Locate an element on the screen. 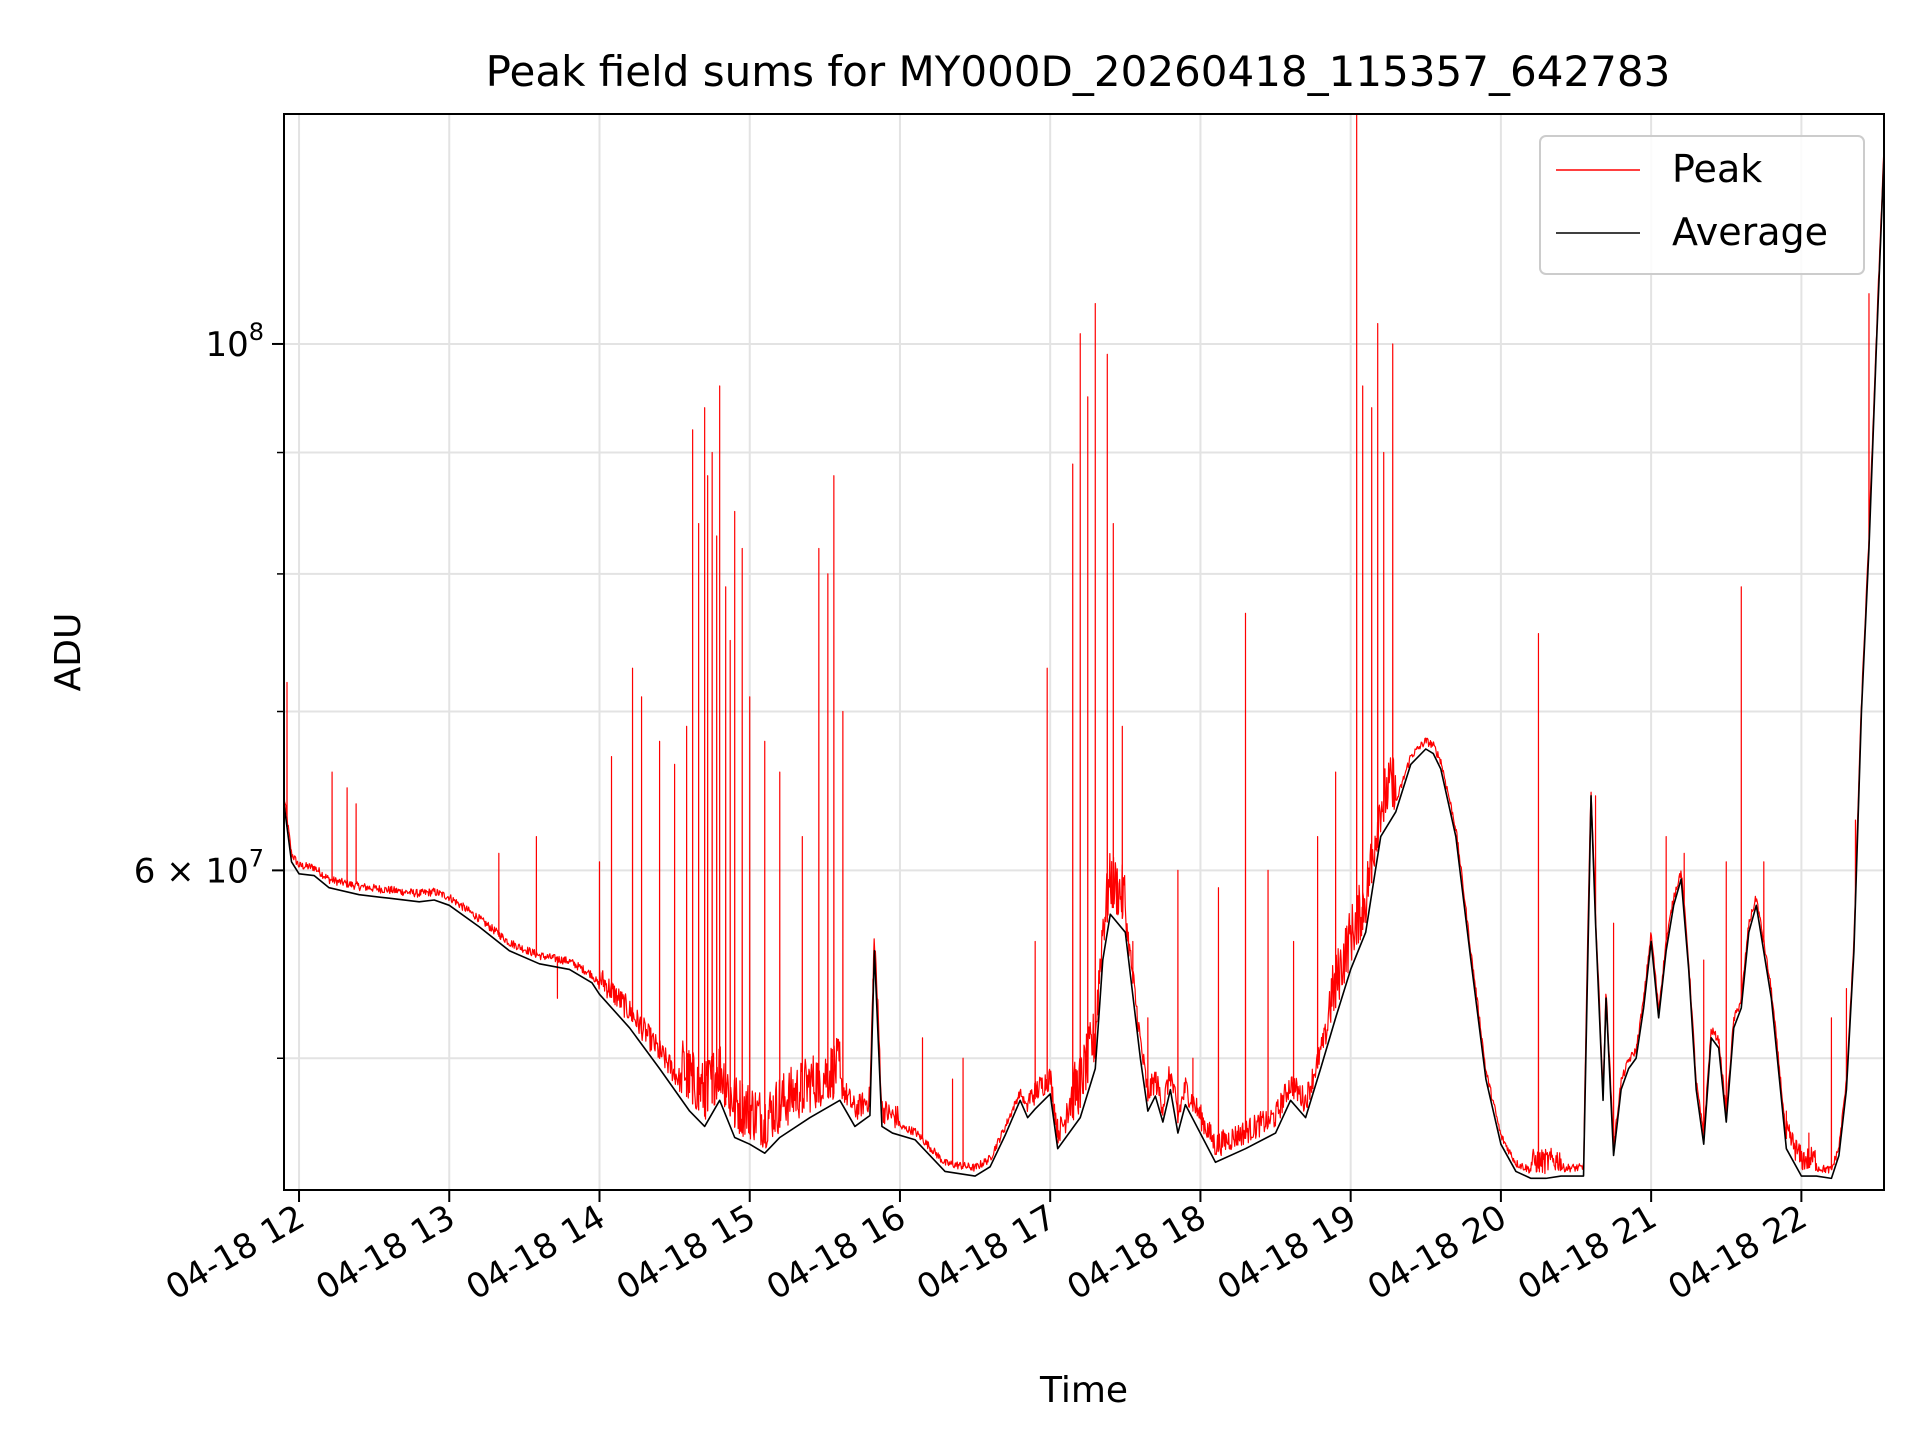 Image resolution: width=1920 pixels, height=1440 pixels. y-tick-label: 6 × 107 is located at coordinates (199, 867).